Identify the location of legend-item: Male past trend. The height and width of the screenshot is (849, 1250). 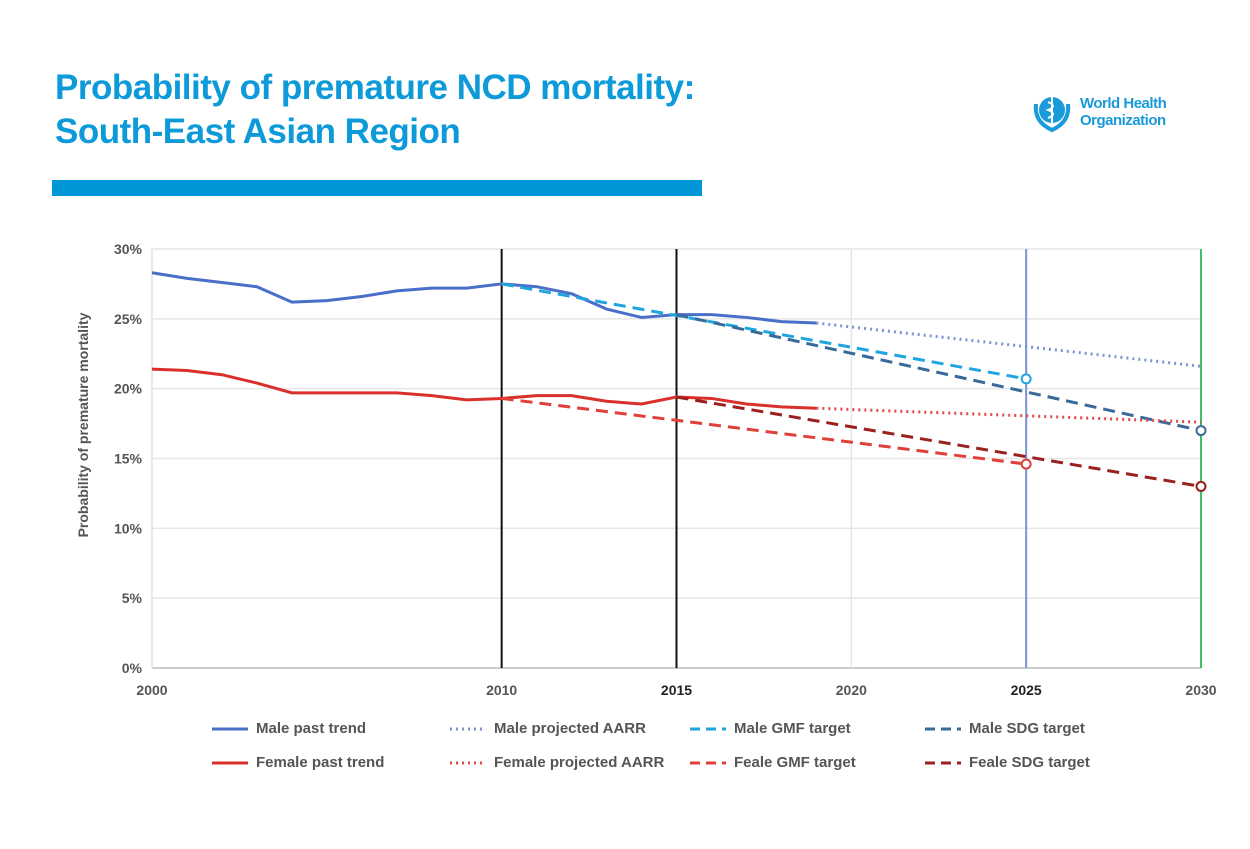
(289, 728).